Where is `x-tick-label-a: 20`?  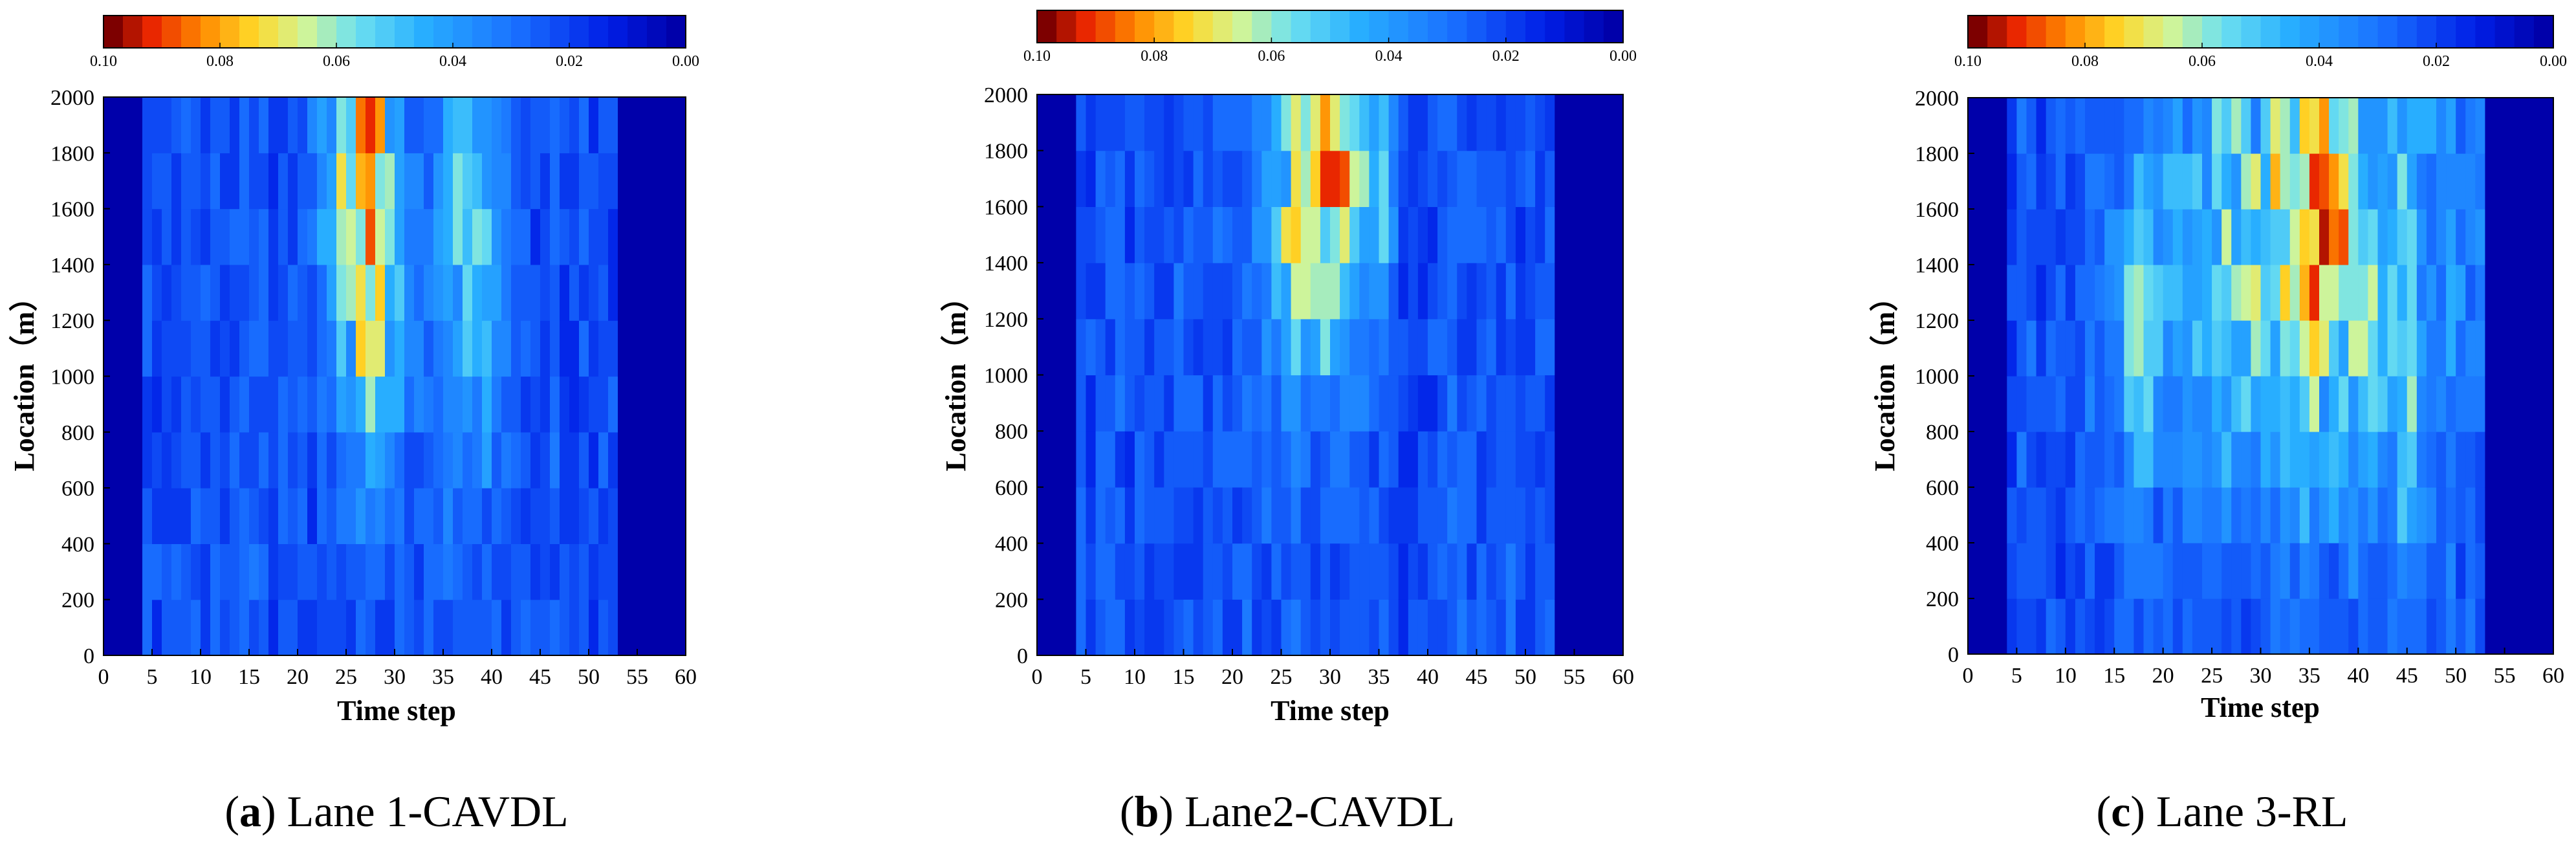 x-tick-label-a: 20 is located at coordinates (298, 677).